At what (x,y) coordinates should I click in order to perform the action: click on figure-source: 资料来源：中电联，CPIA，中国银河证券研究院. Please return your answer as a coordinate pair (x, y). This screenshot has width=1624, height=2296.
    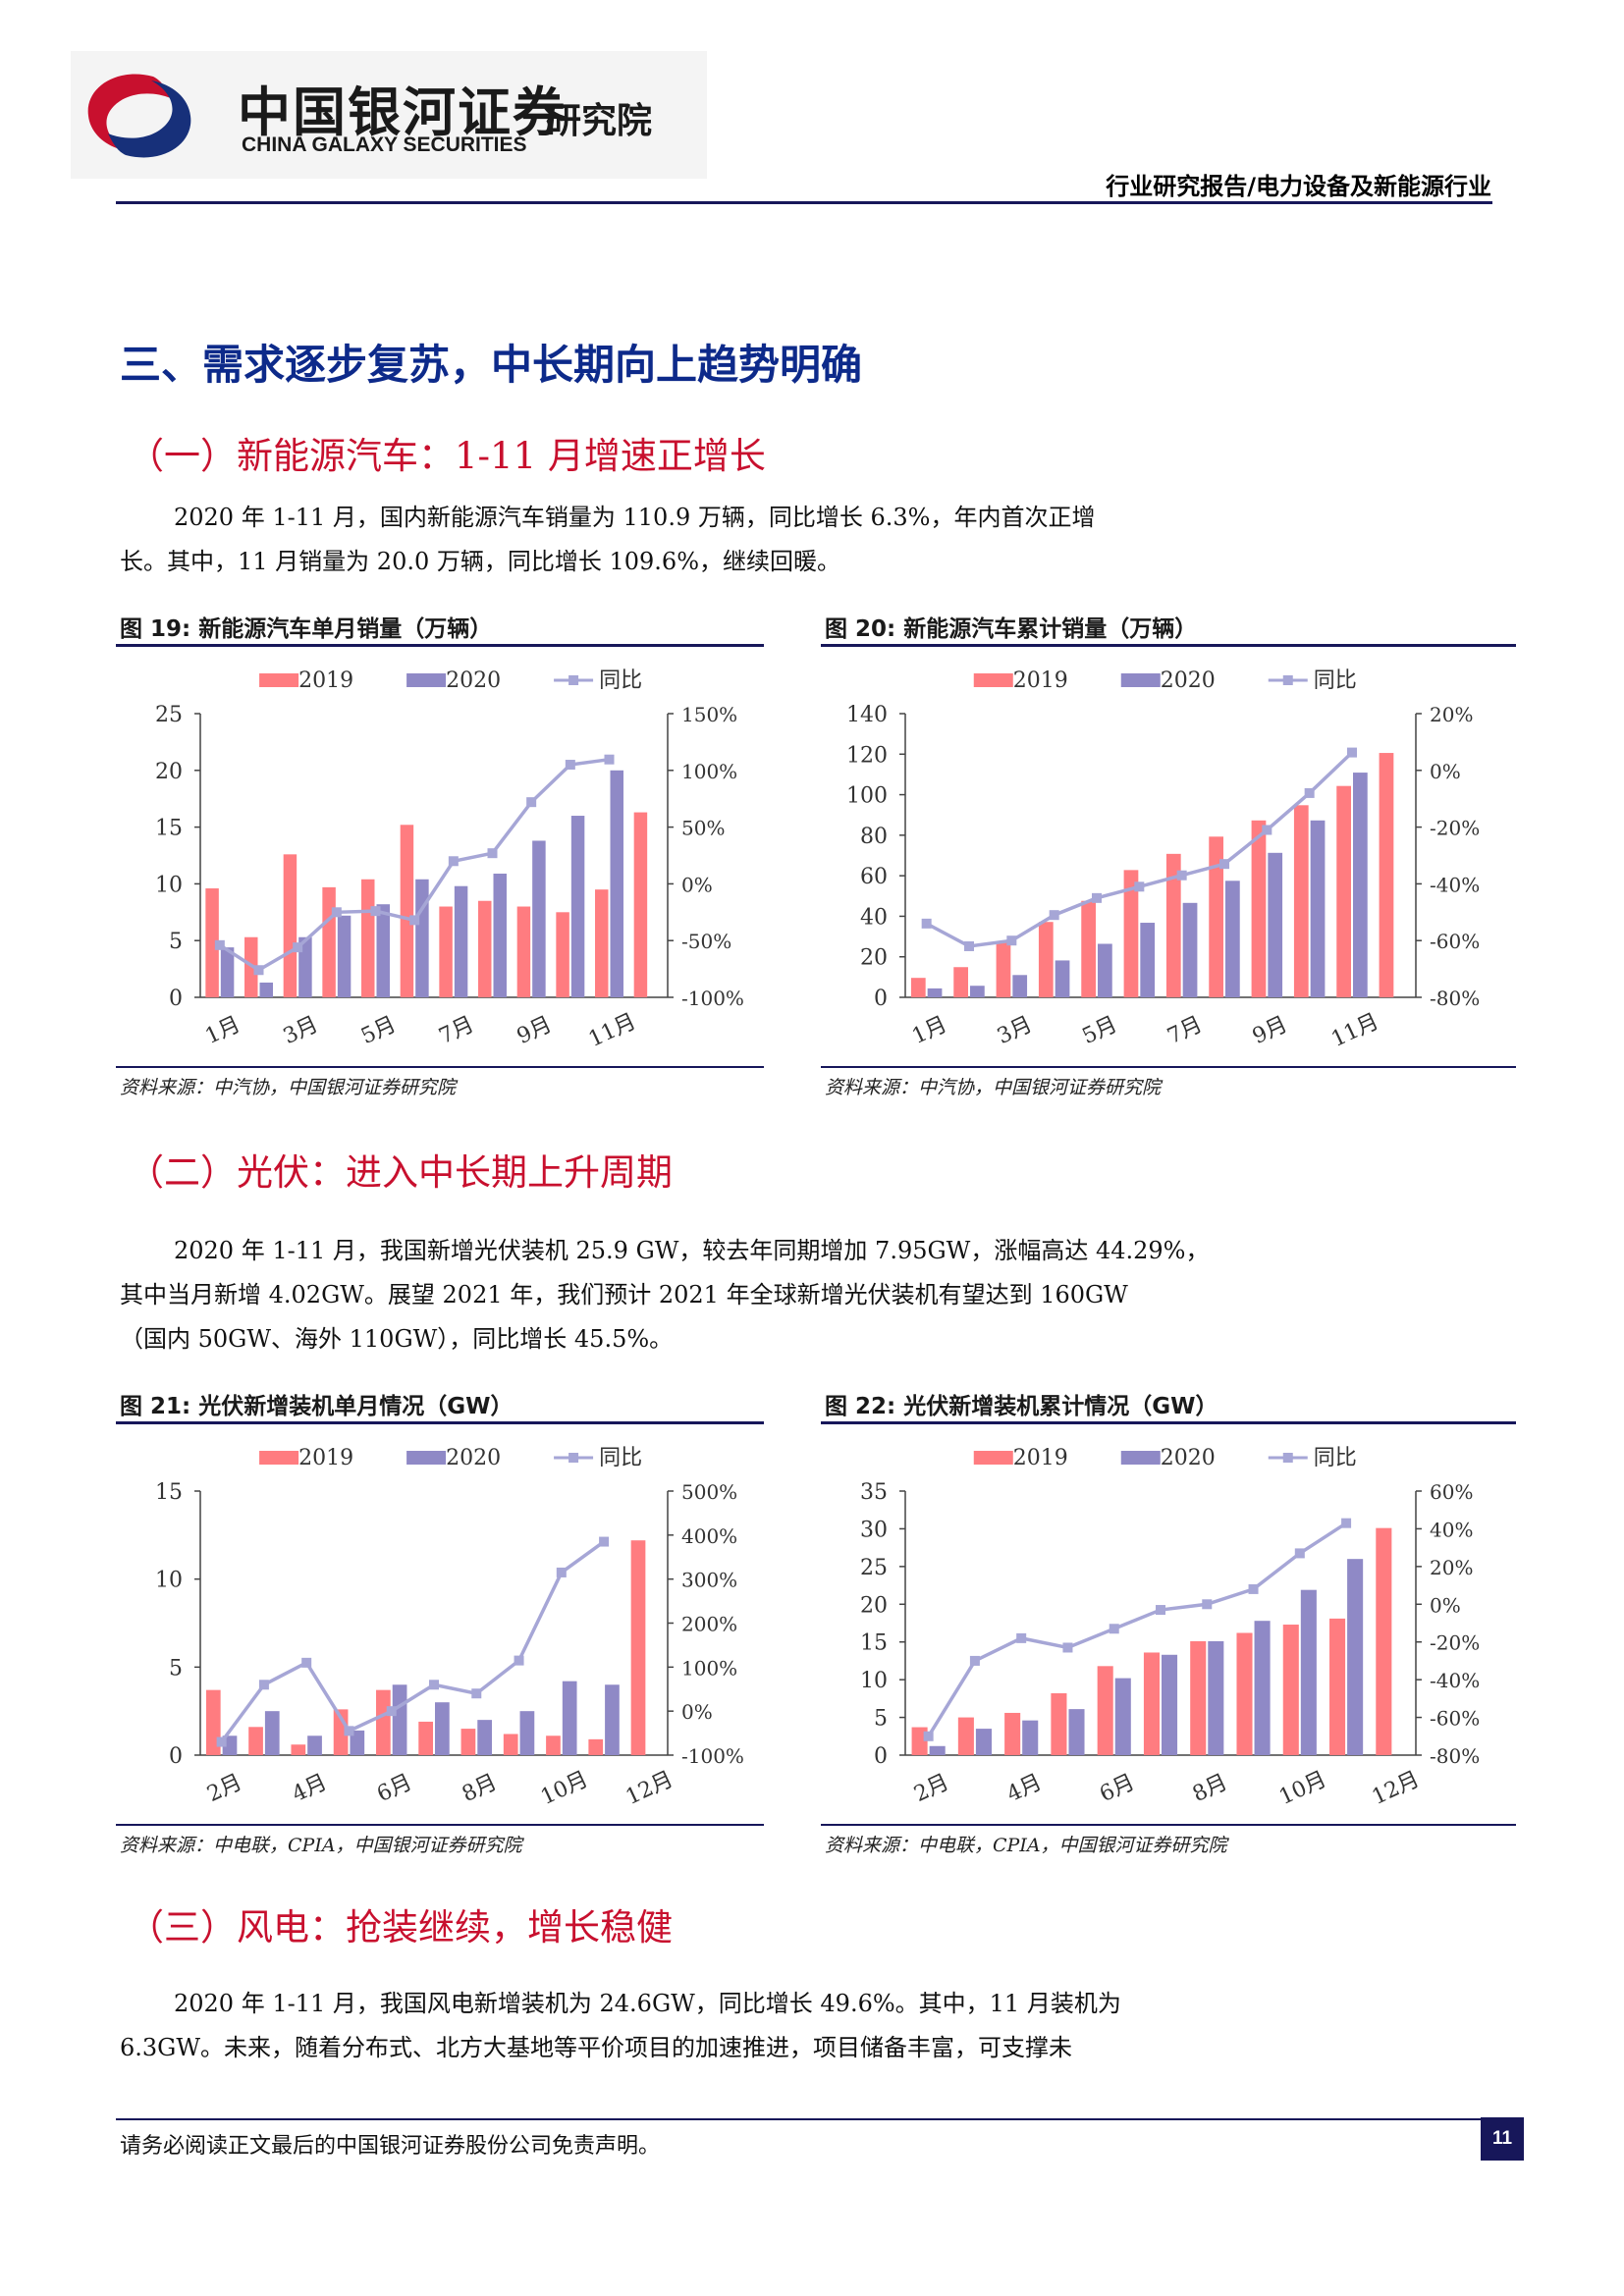
    Looking at the image, I should click on (1026, 1846).